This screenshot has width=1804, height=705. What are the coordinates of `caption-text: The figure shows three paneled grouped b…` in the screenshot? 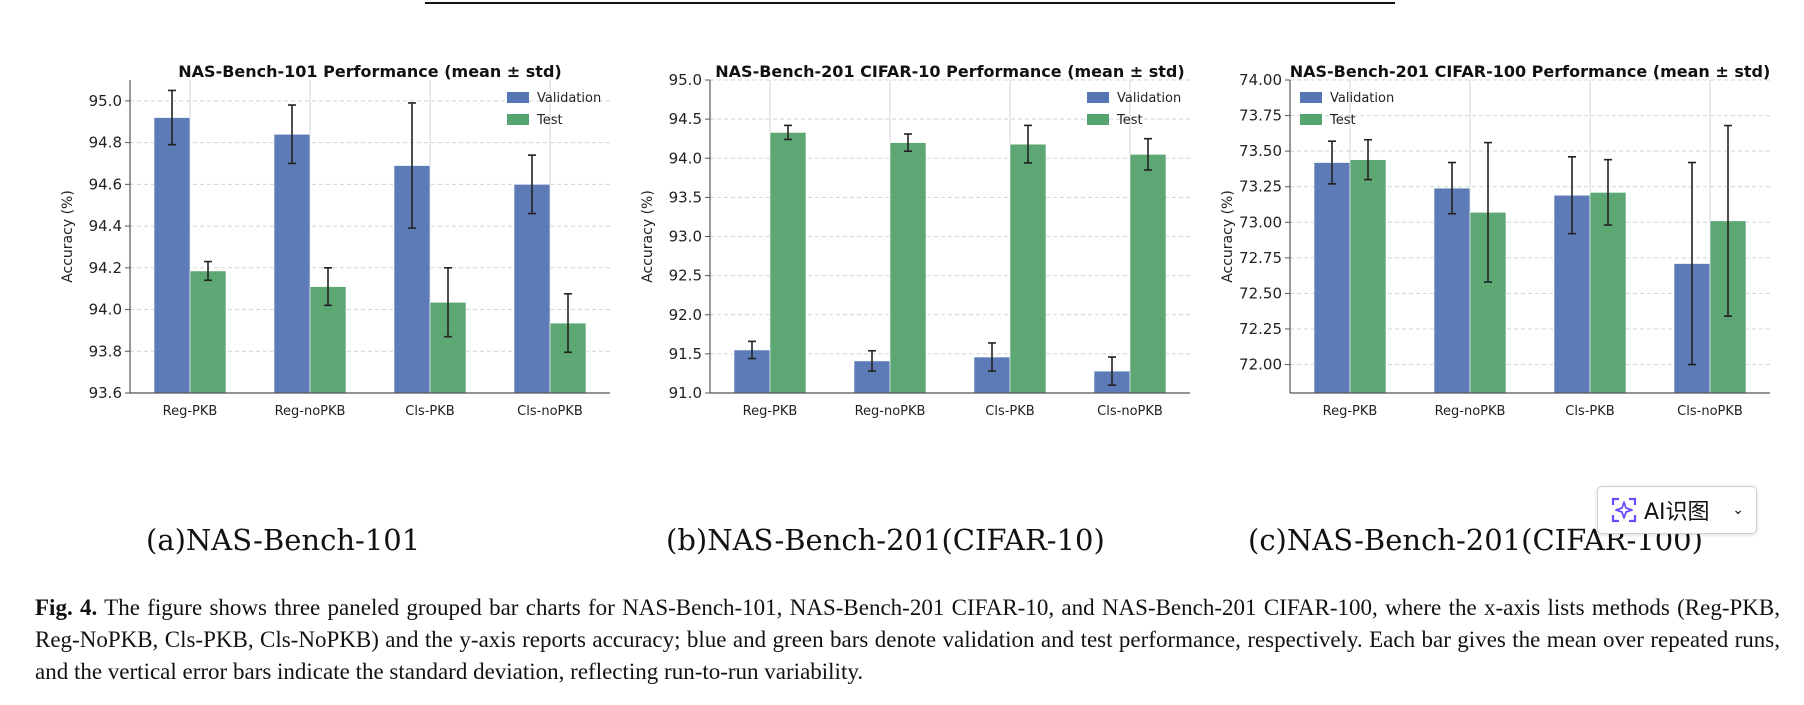 It's located at (907, 639).